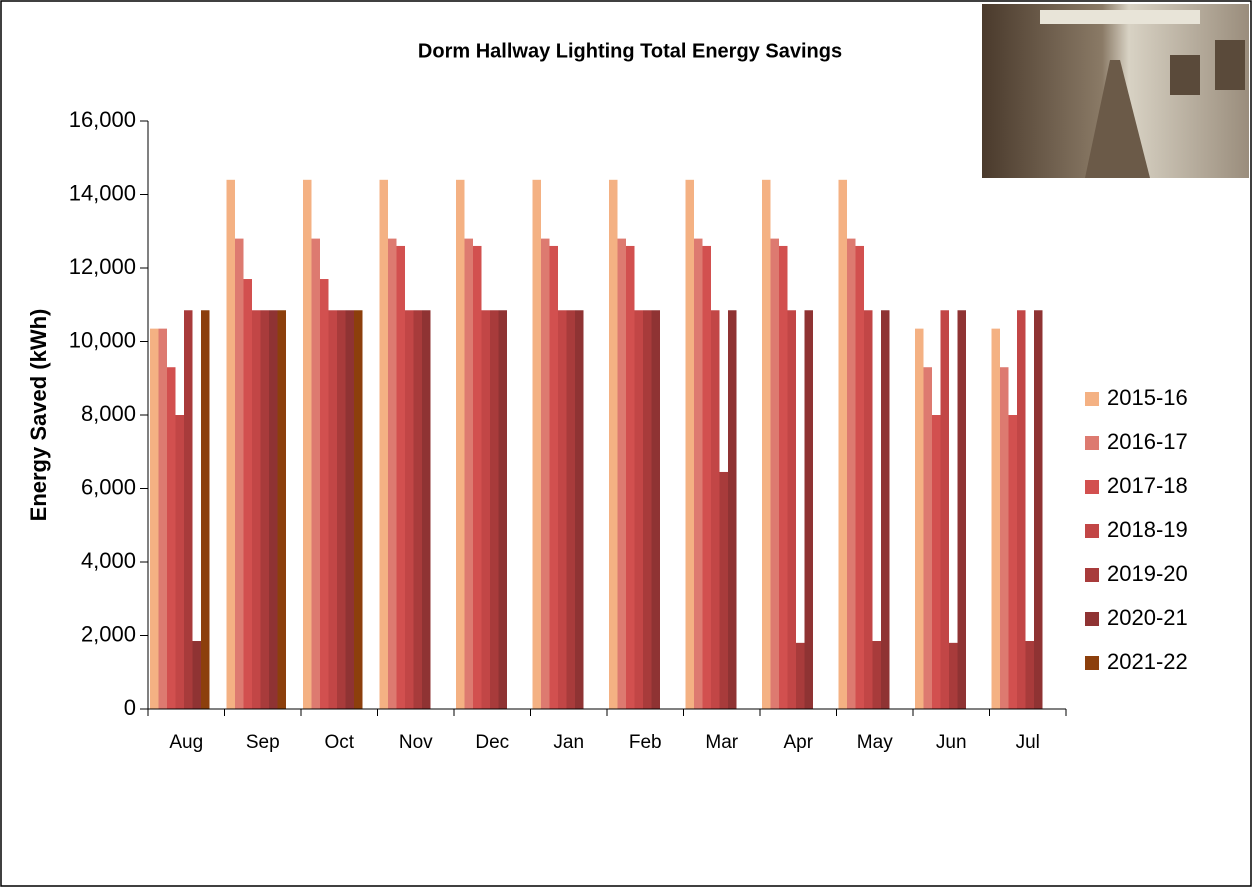 The height and width of the screenshot is (888, 1253). What do you see at coordinates (1147, 397) in the screenshot?
I see `legend-label: 2015-16` at bounding box center [1147, 397].